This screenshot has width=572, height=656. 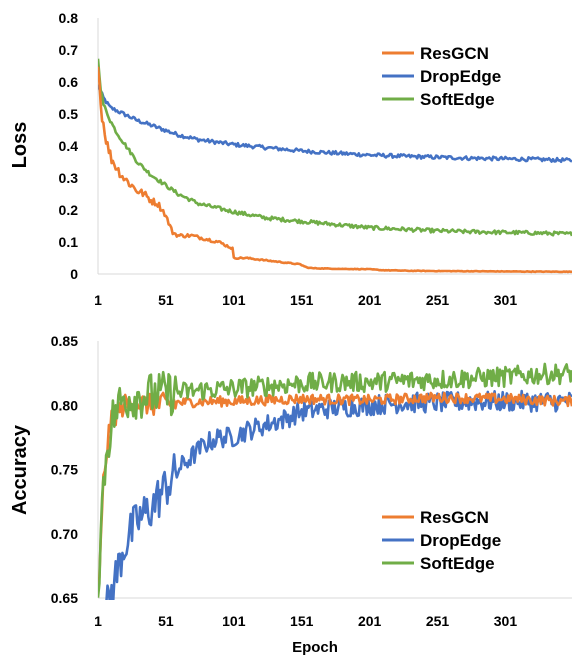 I want to click on y-tick-label: 0.5, so click(x=69, y=114).